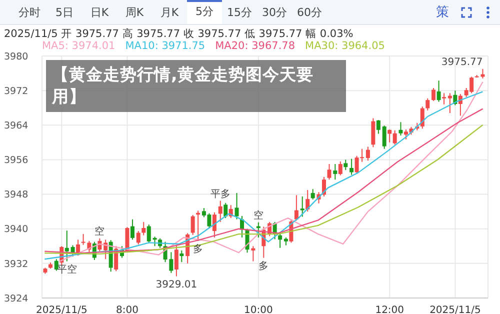 Image resolution: width=500 pixels, height=314 pixels. What do you see at coordinates (204, 12) in the screenshot?
I see `text: 5分` at bounding box center [204, 12].